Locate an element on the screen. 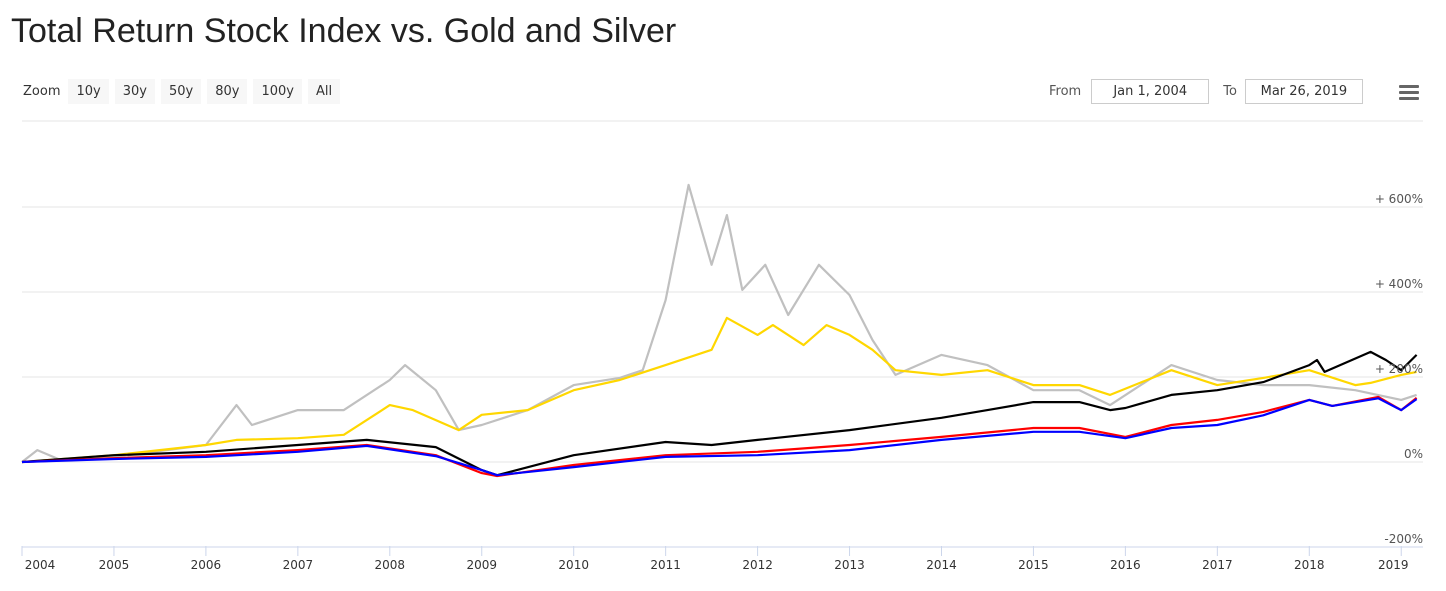 Image resolution: width=1446 pixels, height=591 pixels. zoom-50y-button: 50y is located at coordinates (181, 91).